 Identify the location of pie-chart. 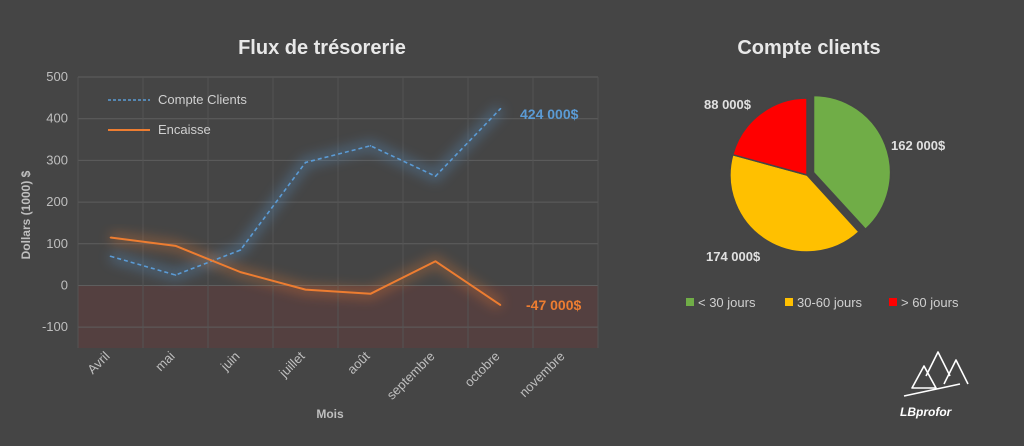
(810, 173).